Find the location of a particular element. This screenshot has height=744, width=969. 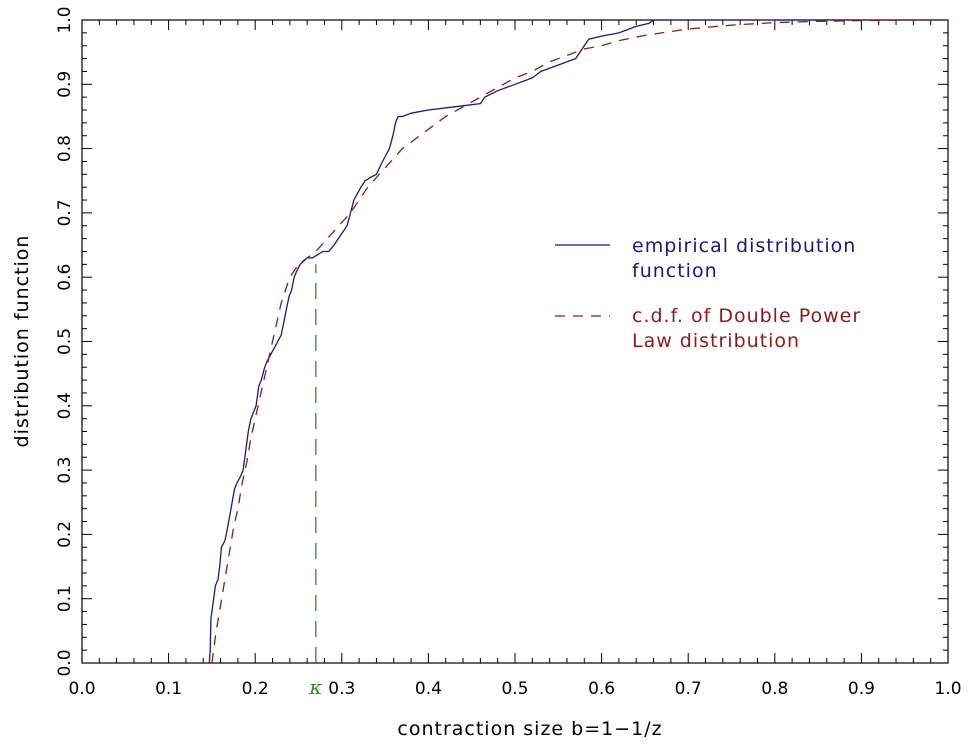

y-tick-label: 0.5 is located at coordinates (65, 341).